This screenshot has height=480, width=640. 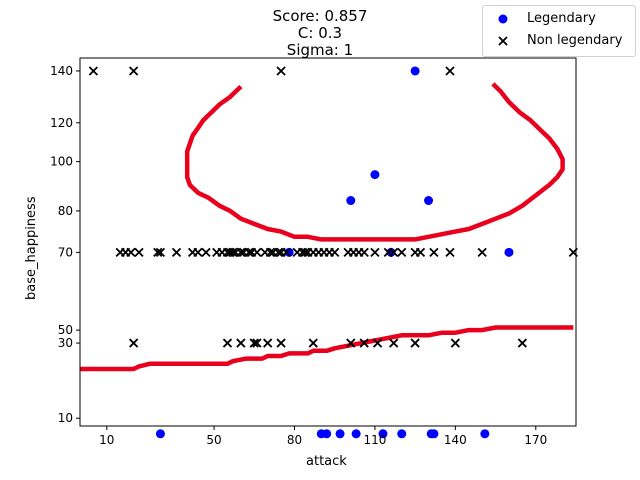 I want to click on x-tick-label: 140, so click(x=455, y=440).